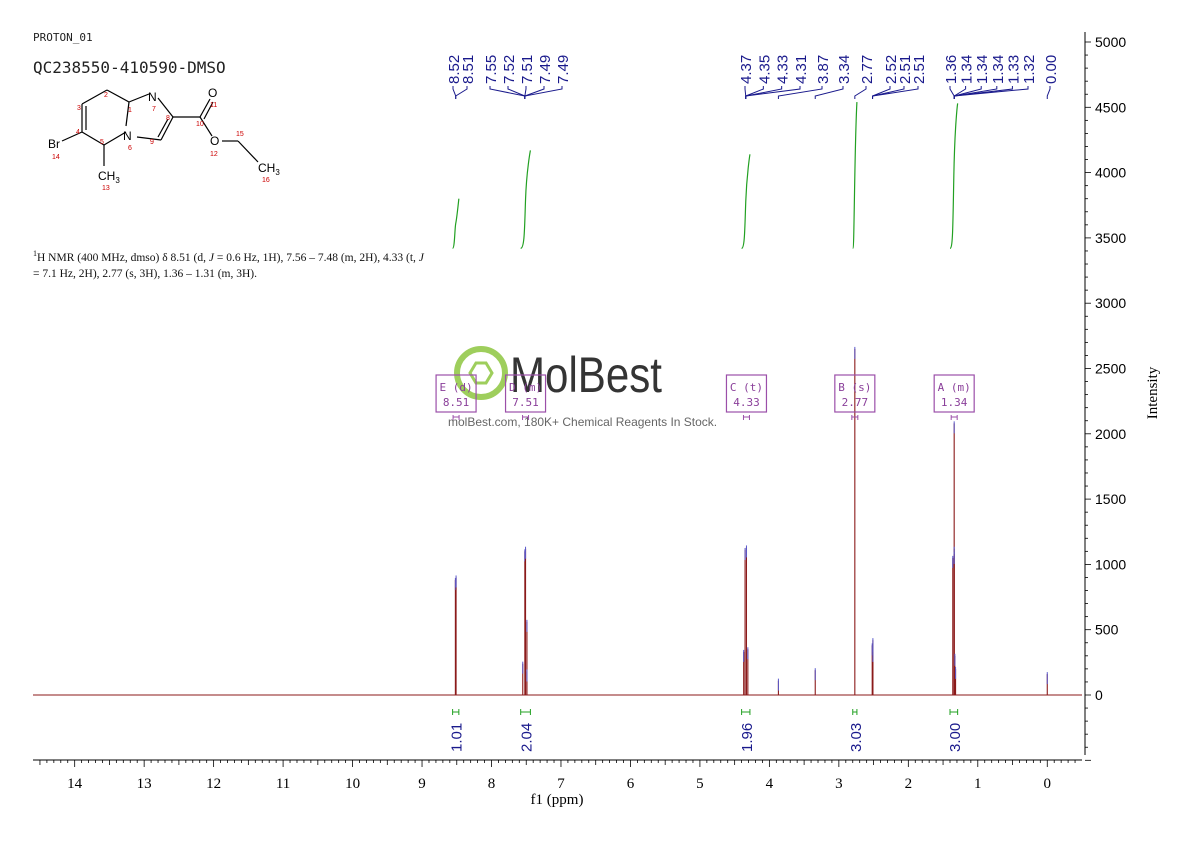  Describe the element at coordinates (839, 784) in the screenshot. I see `x-tick-label: 3` at that location.